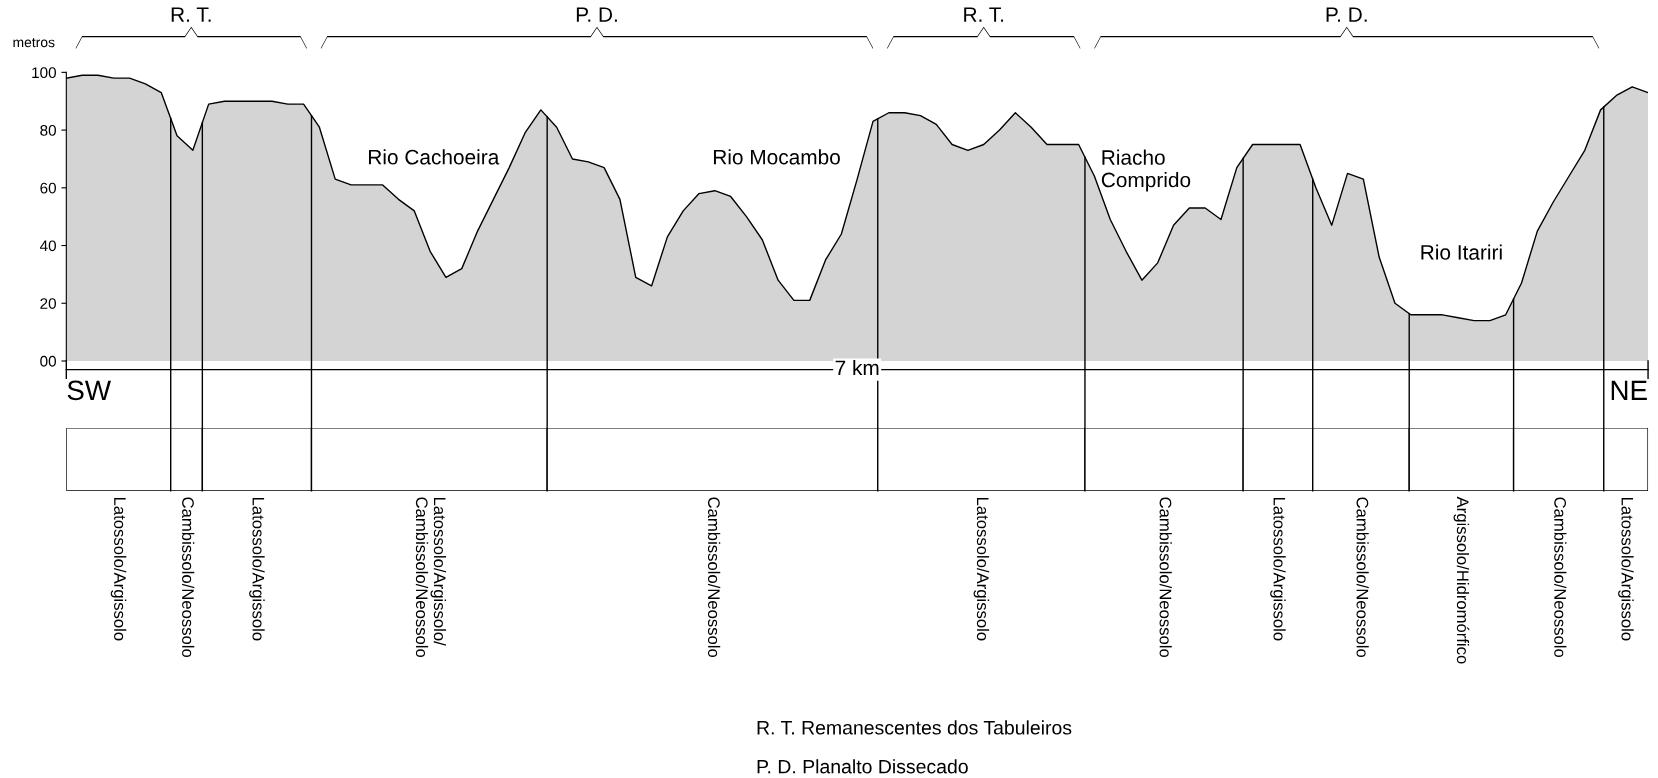 The width and height of the screenshot is (1658, 778). Describe the element at coordinates (1146, 170) in the screenshot. I see `annotation: Riacho Comprido` at that location.